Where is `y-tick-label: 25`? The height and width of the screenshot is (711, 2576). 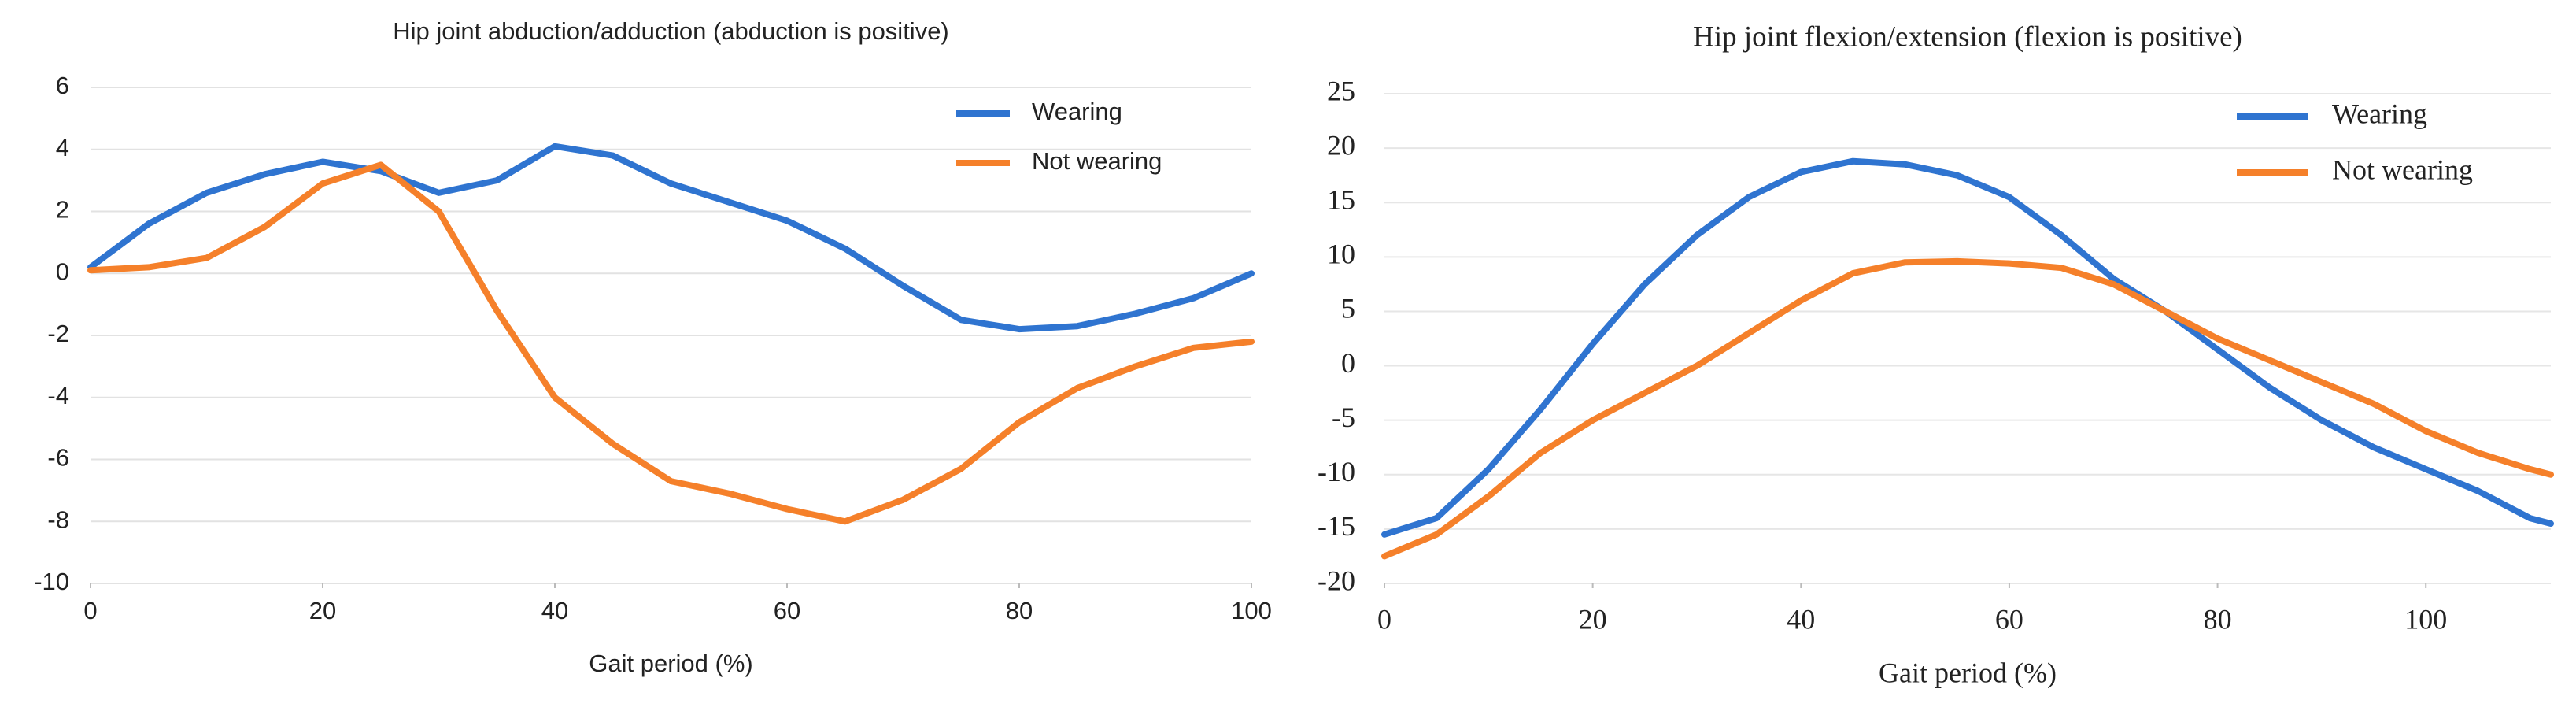
y-tick-label: 25 is located at coordinates (1341, 91).